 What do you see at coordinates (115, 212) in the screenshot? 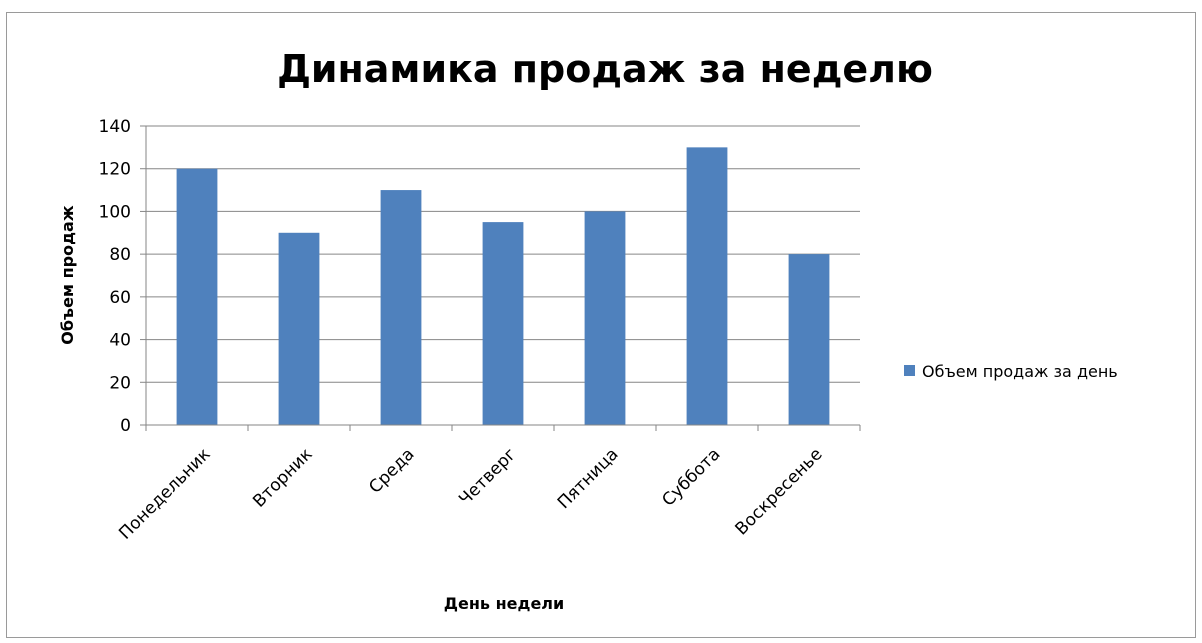
I see `y-tick-label: 100` at bounding box center [115, 212].